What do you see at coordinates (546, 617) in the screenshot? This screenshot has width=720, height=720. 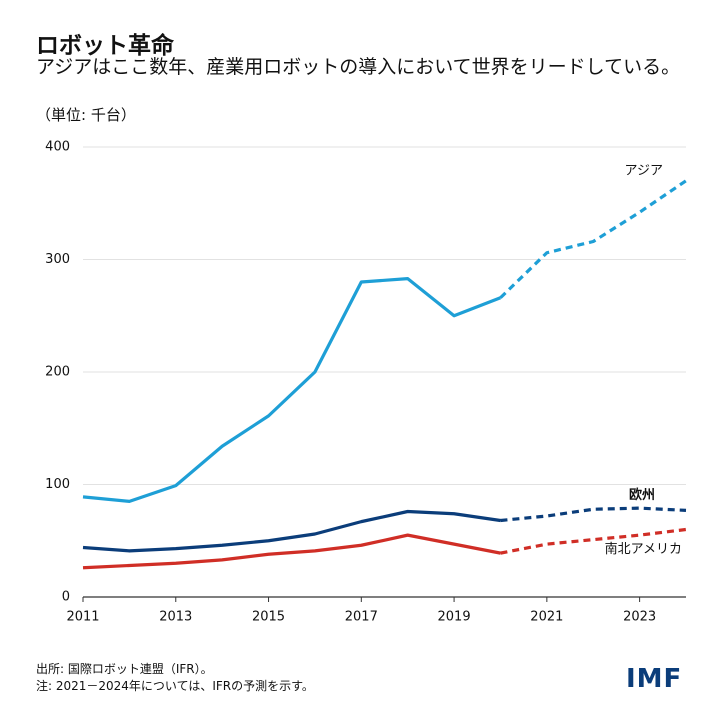 I see `x-tick-label: 2021` at bounding box center [546, 617].